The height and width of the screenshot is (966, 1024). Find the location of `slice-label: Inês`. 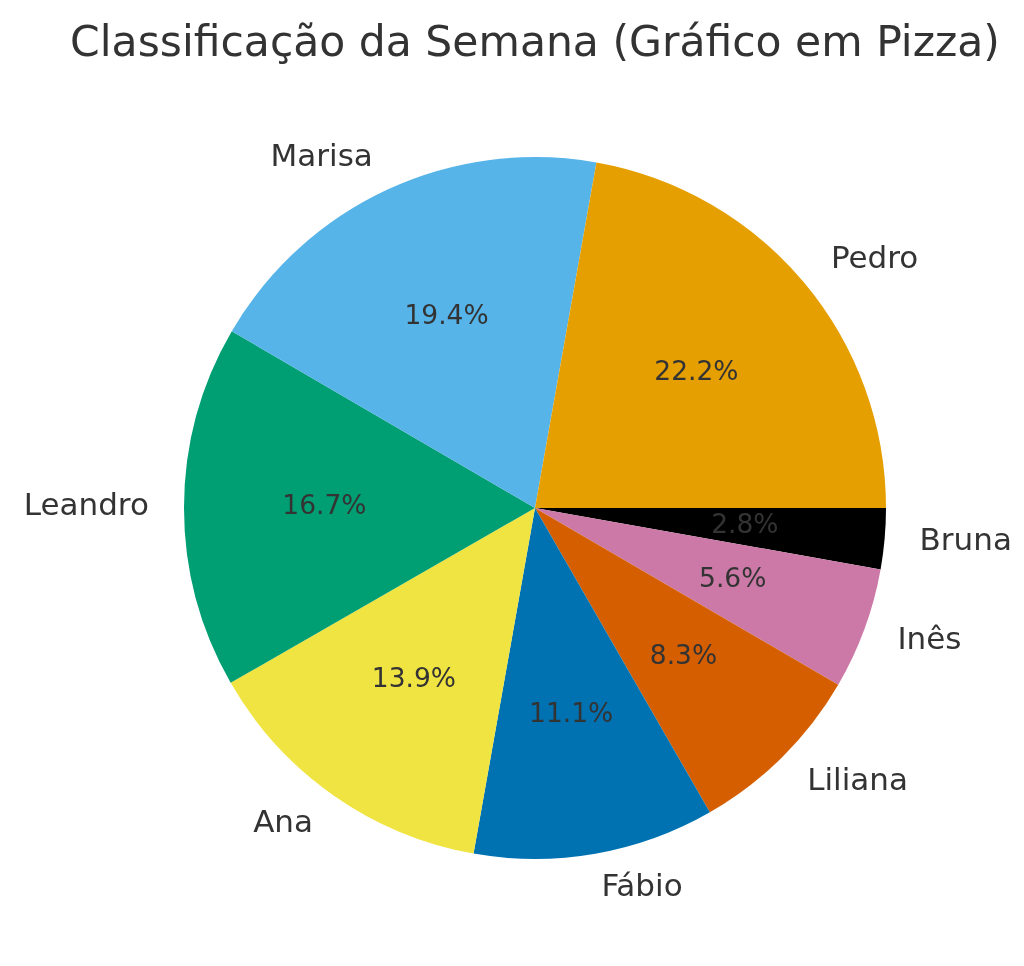

slice-label: Inês is located at coordinates (929, 638).